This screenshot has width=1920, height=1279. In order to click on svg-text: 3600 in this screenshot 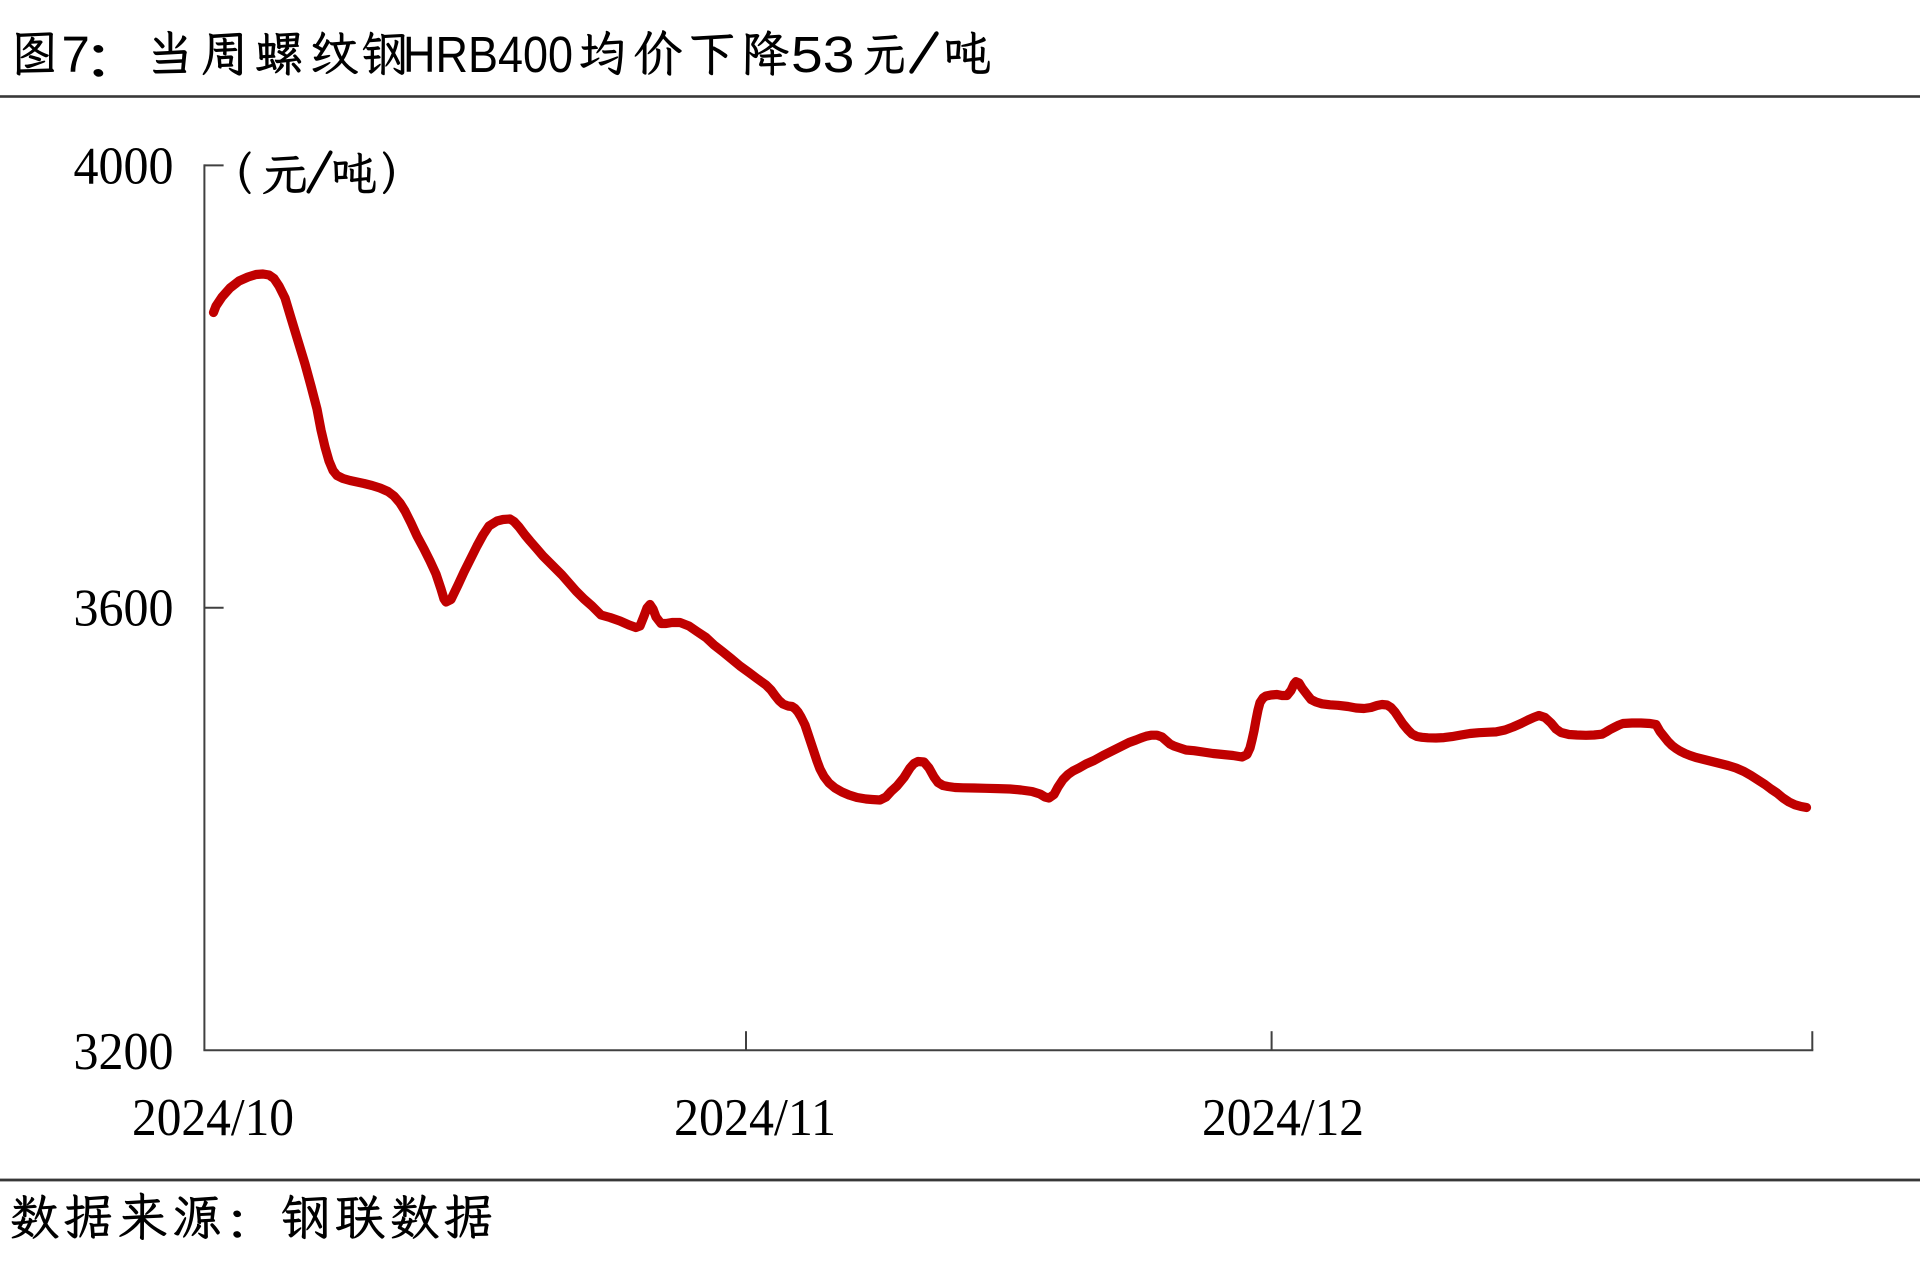, I will do `click(124, 609)`.